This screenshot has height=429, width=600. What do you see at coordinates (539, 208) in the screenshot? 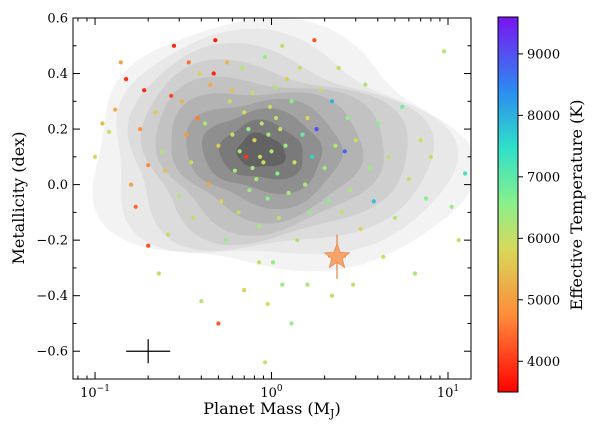
I see `colorbar-ticks: 4000 5000 6000 7000 8000 9000` at bounding box center [539, 208].